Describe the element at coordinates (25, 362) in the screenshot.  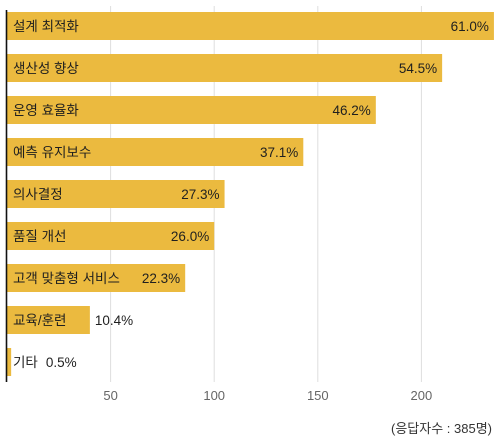
I see `category-label-9: 기타` at that location.